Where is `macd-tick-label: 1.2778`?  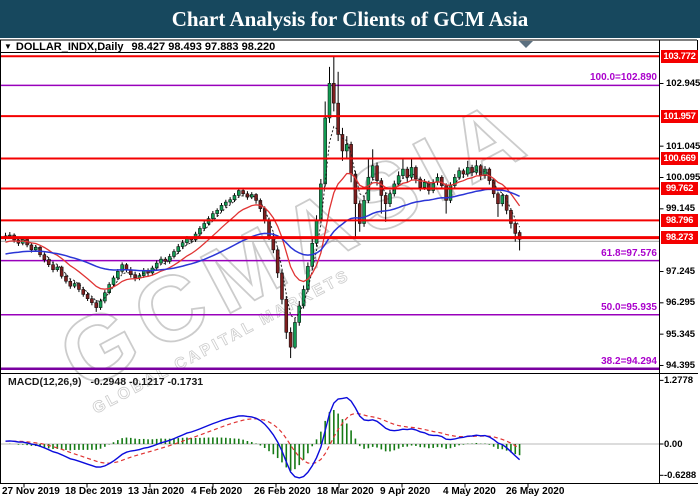 macd-tick-label: 1.2778 is located at coordinates (679, 380).